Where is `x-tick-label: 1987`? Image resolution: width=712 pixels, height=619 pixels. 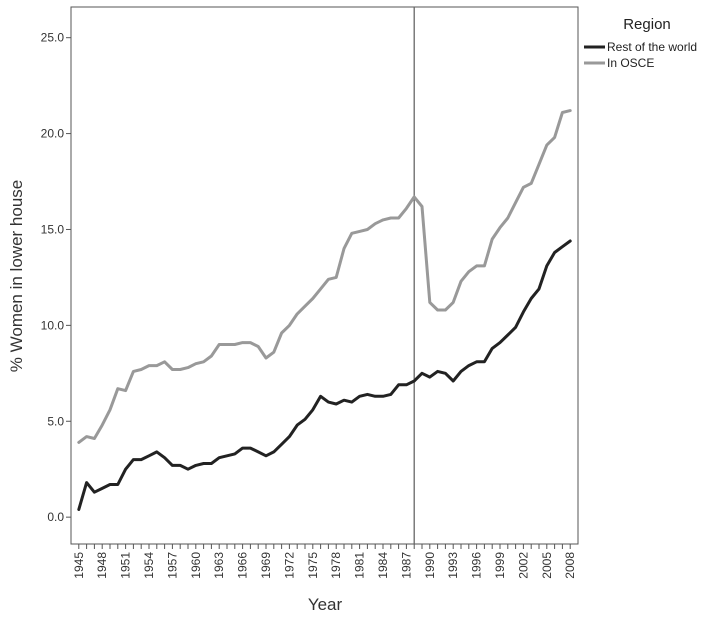 x-tick-label: 1987 is located at coordinates (406, 565).